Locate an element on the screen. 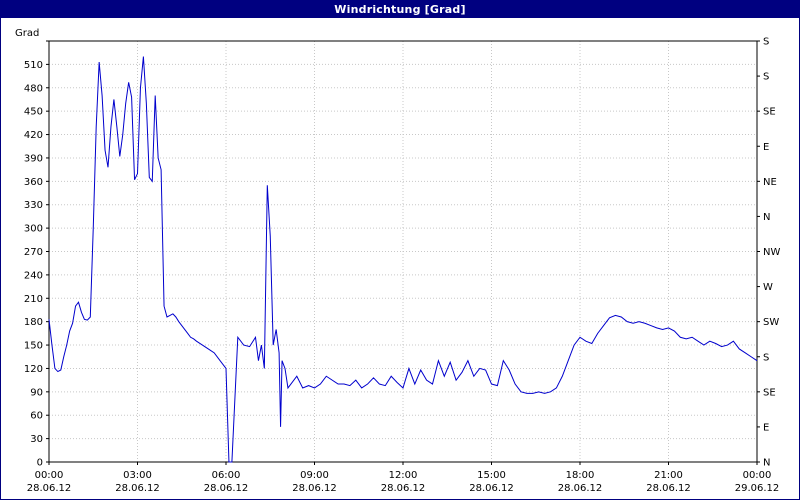 The image size is (800, 500). y-tick-label-left: 300 is located at coordinates (33, 229).